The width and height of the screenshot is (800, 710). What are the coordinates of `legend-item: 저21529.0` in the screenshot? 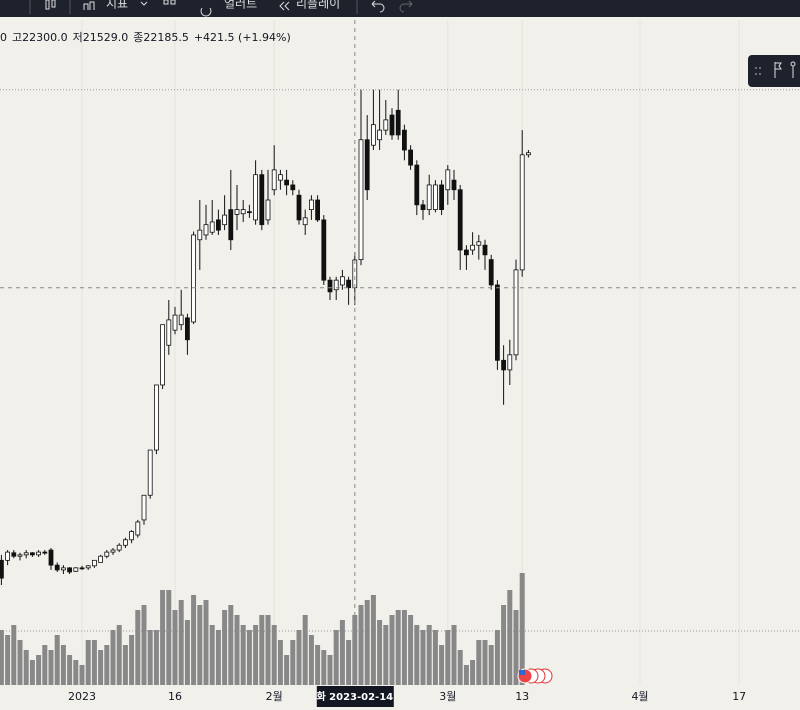 It's located at (101, 37).